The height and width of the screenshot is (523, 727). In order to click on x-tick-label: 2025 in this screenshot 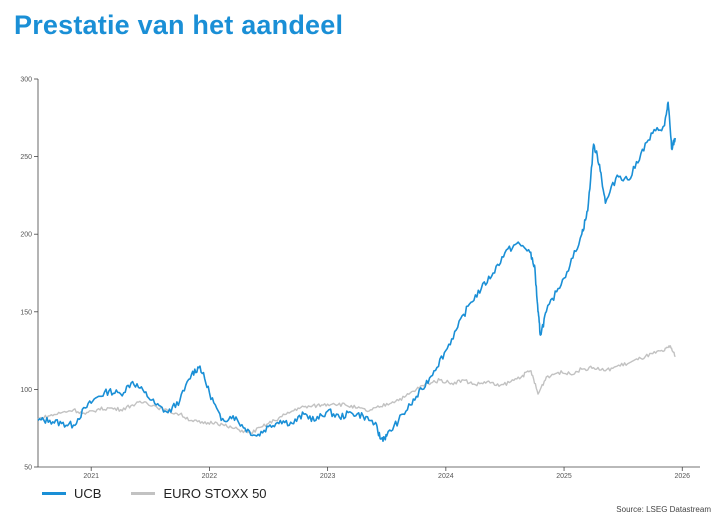, I will do `click(564, 476)`.